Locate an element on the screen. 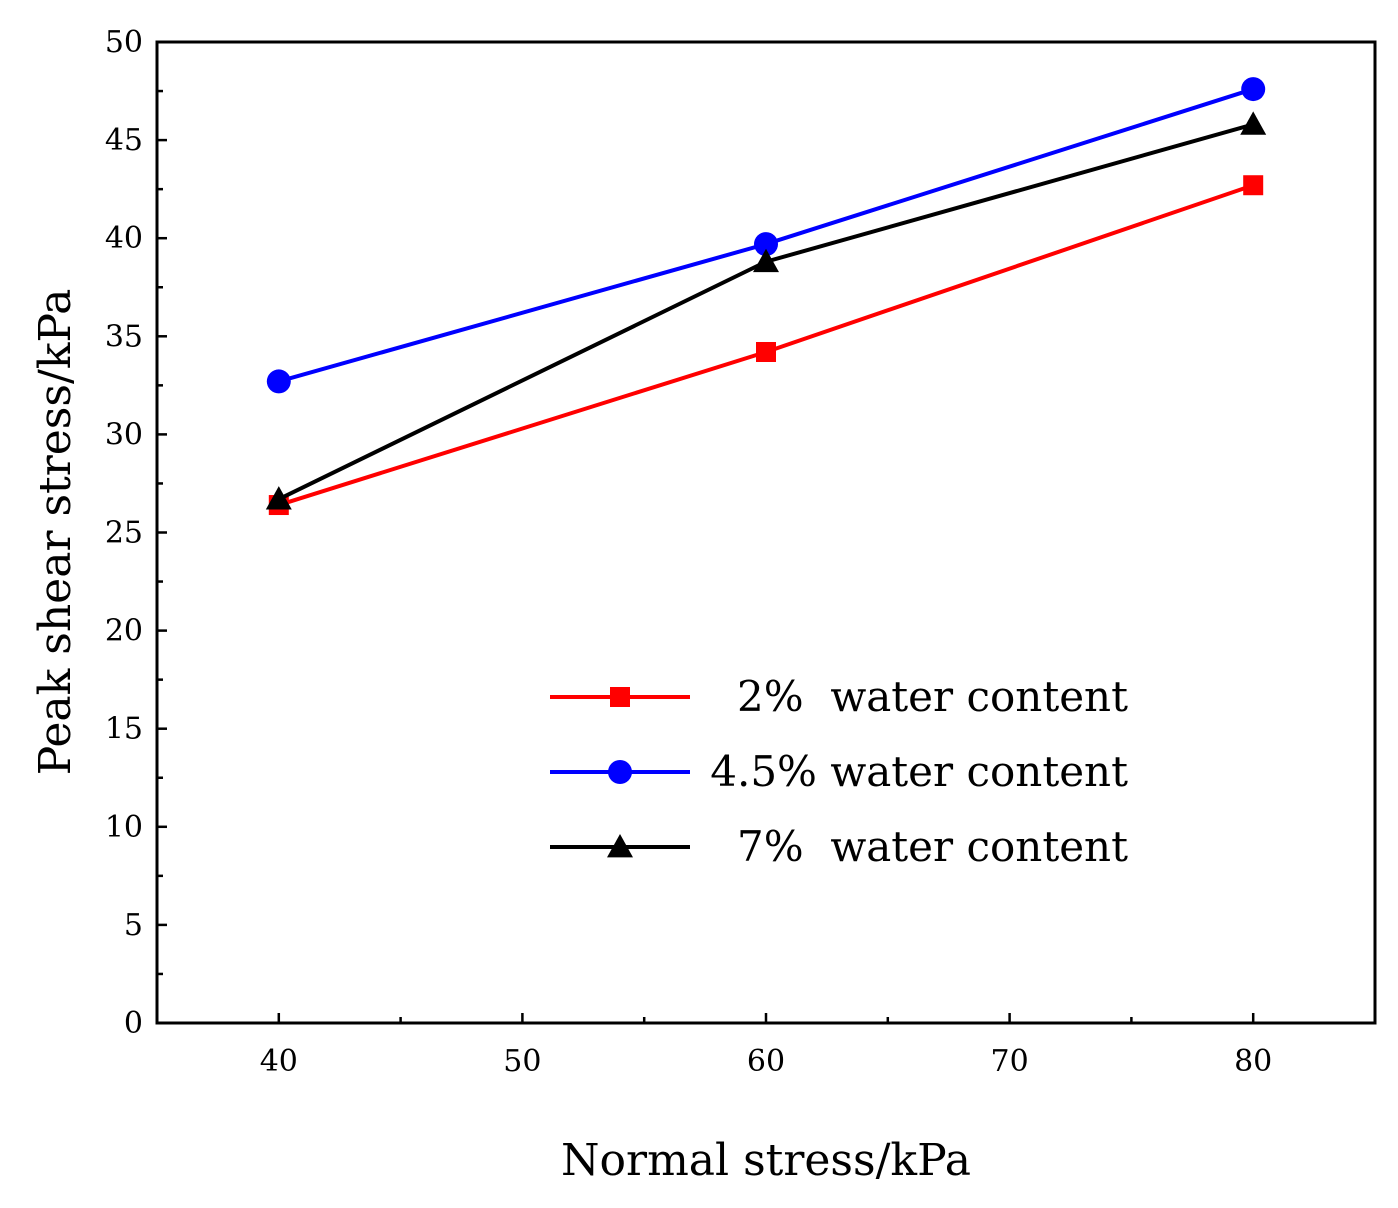 The height and width of the screenshot is (1208, 1398). legend-label: 7% water content is located at coordinates (932, 846).